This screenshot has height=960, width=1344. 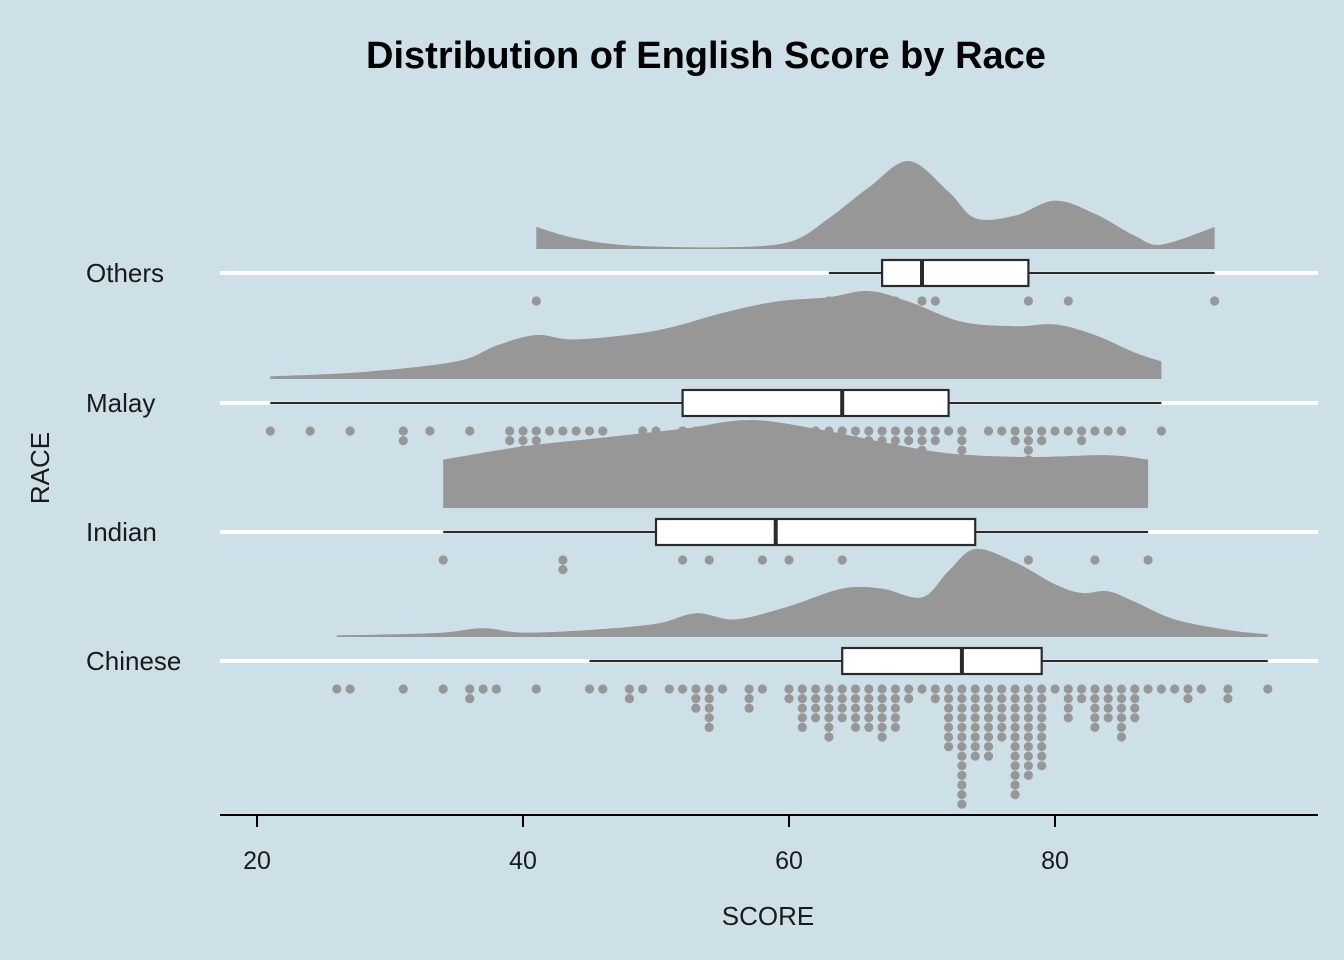 I want to click on x-tick-label-20: 20, so click(x=257, y=861).